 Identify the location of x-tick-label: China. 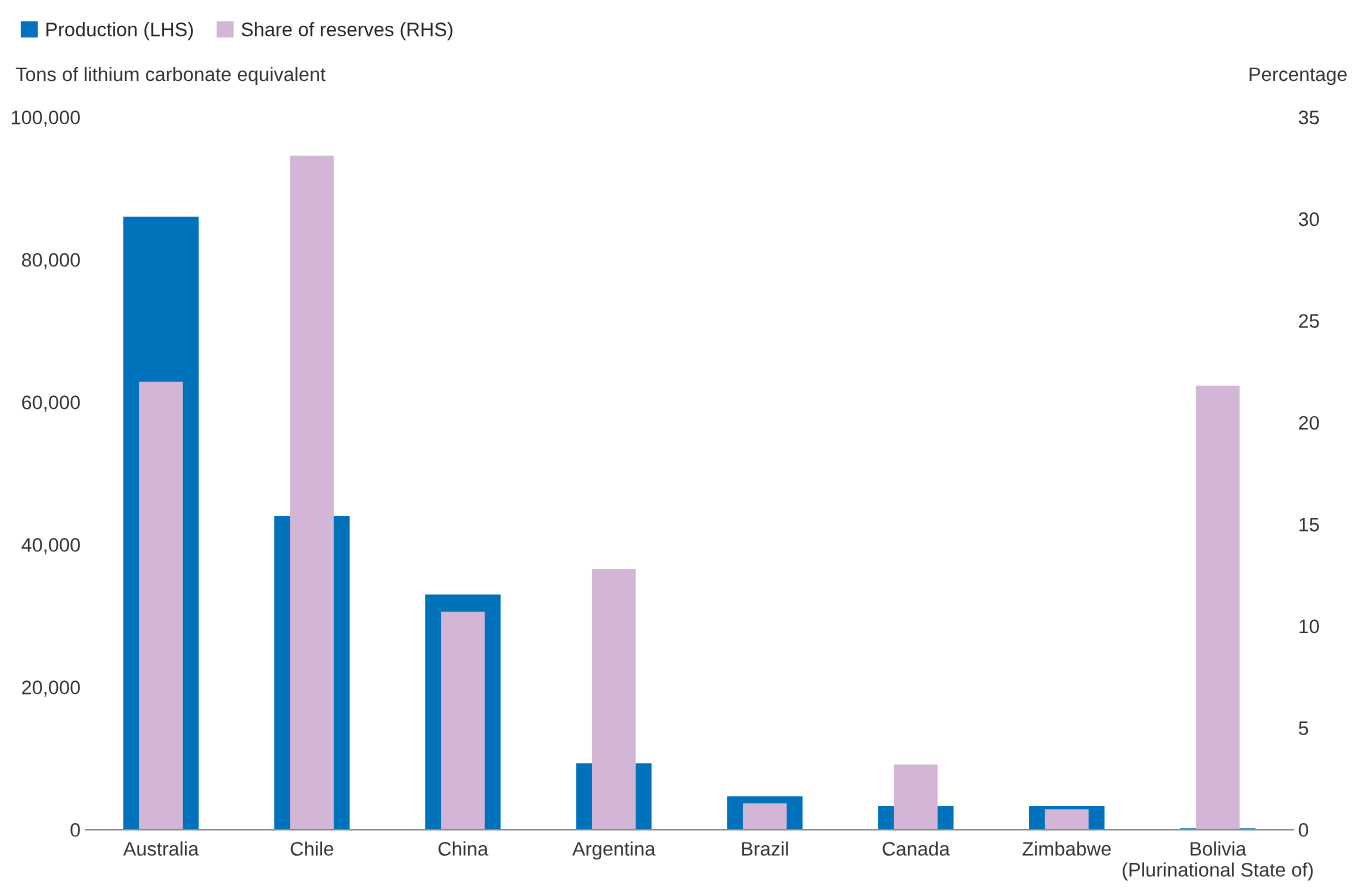
(463, 848).